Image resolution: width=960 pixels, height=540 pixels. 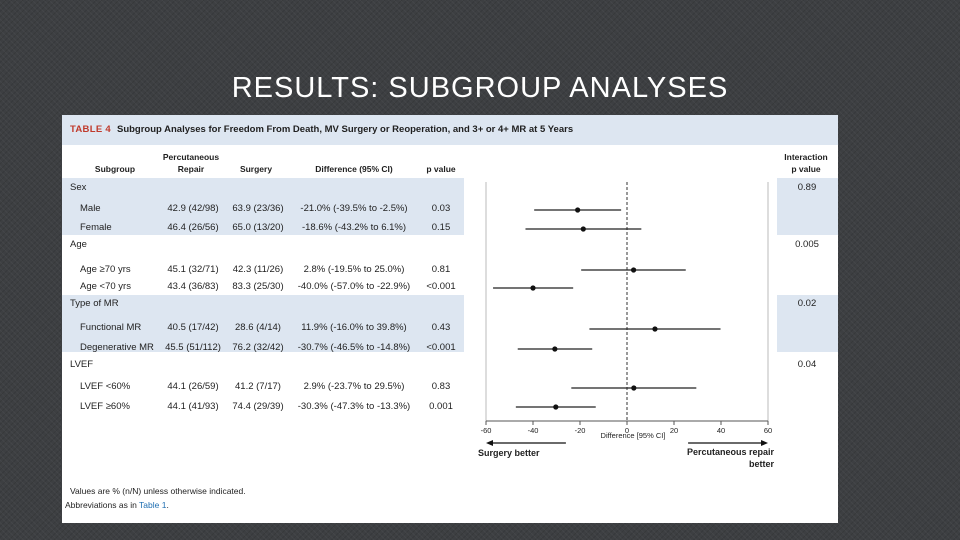 I want to click on row-percutaneous: 45.5 (51/112), so click(x=193, y=347).